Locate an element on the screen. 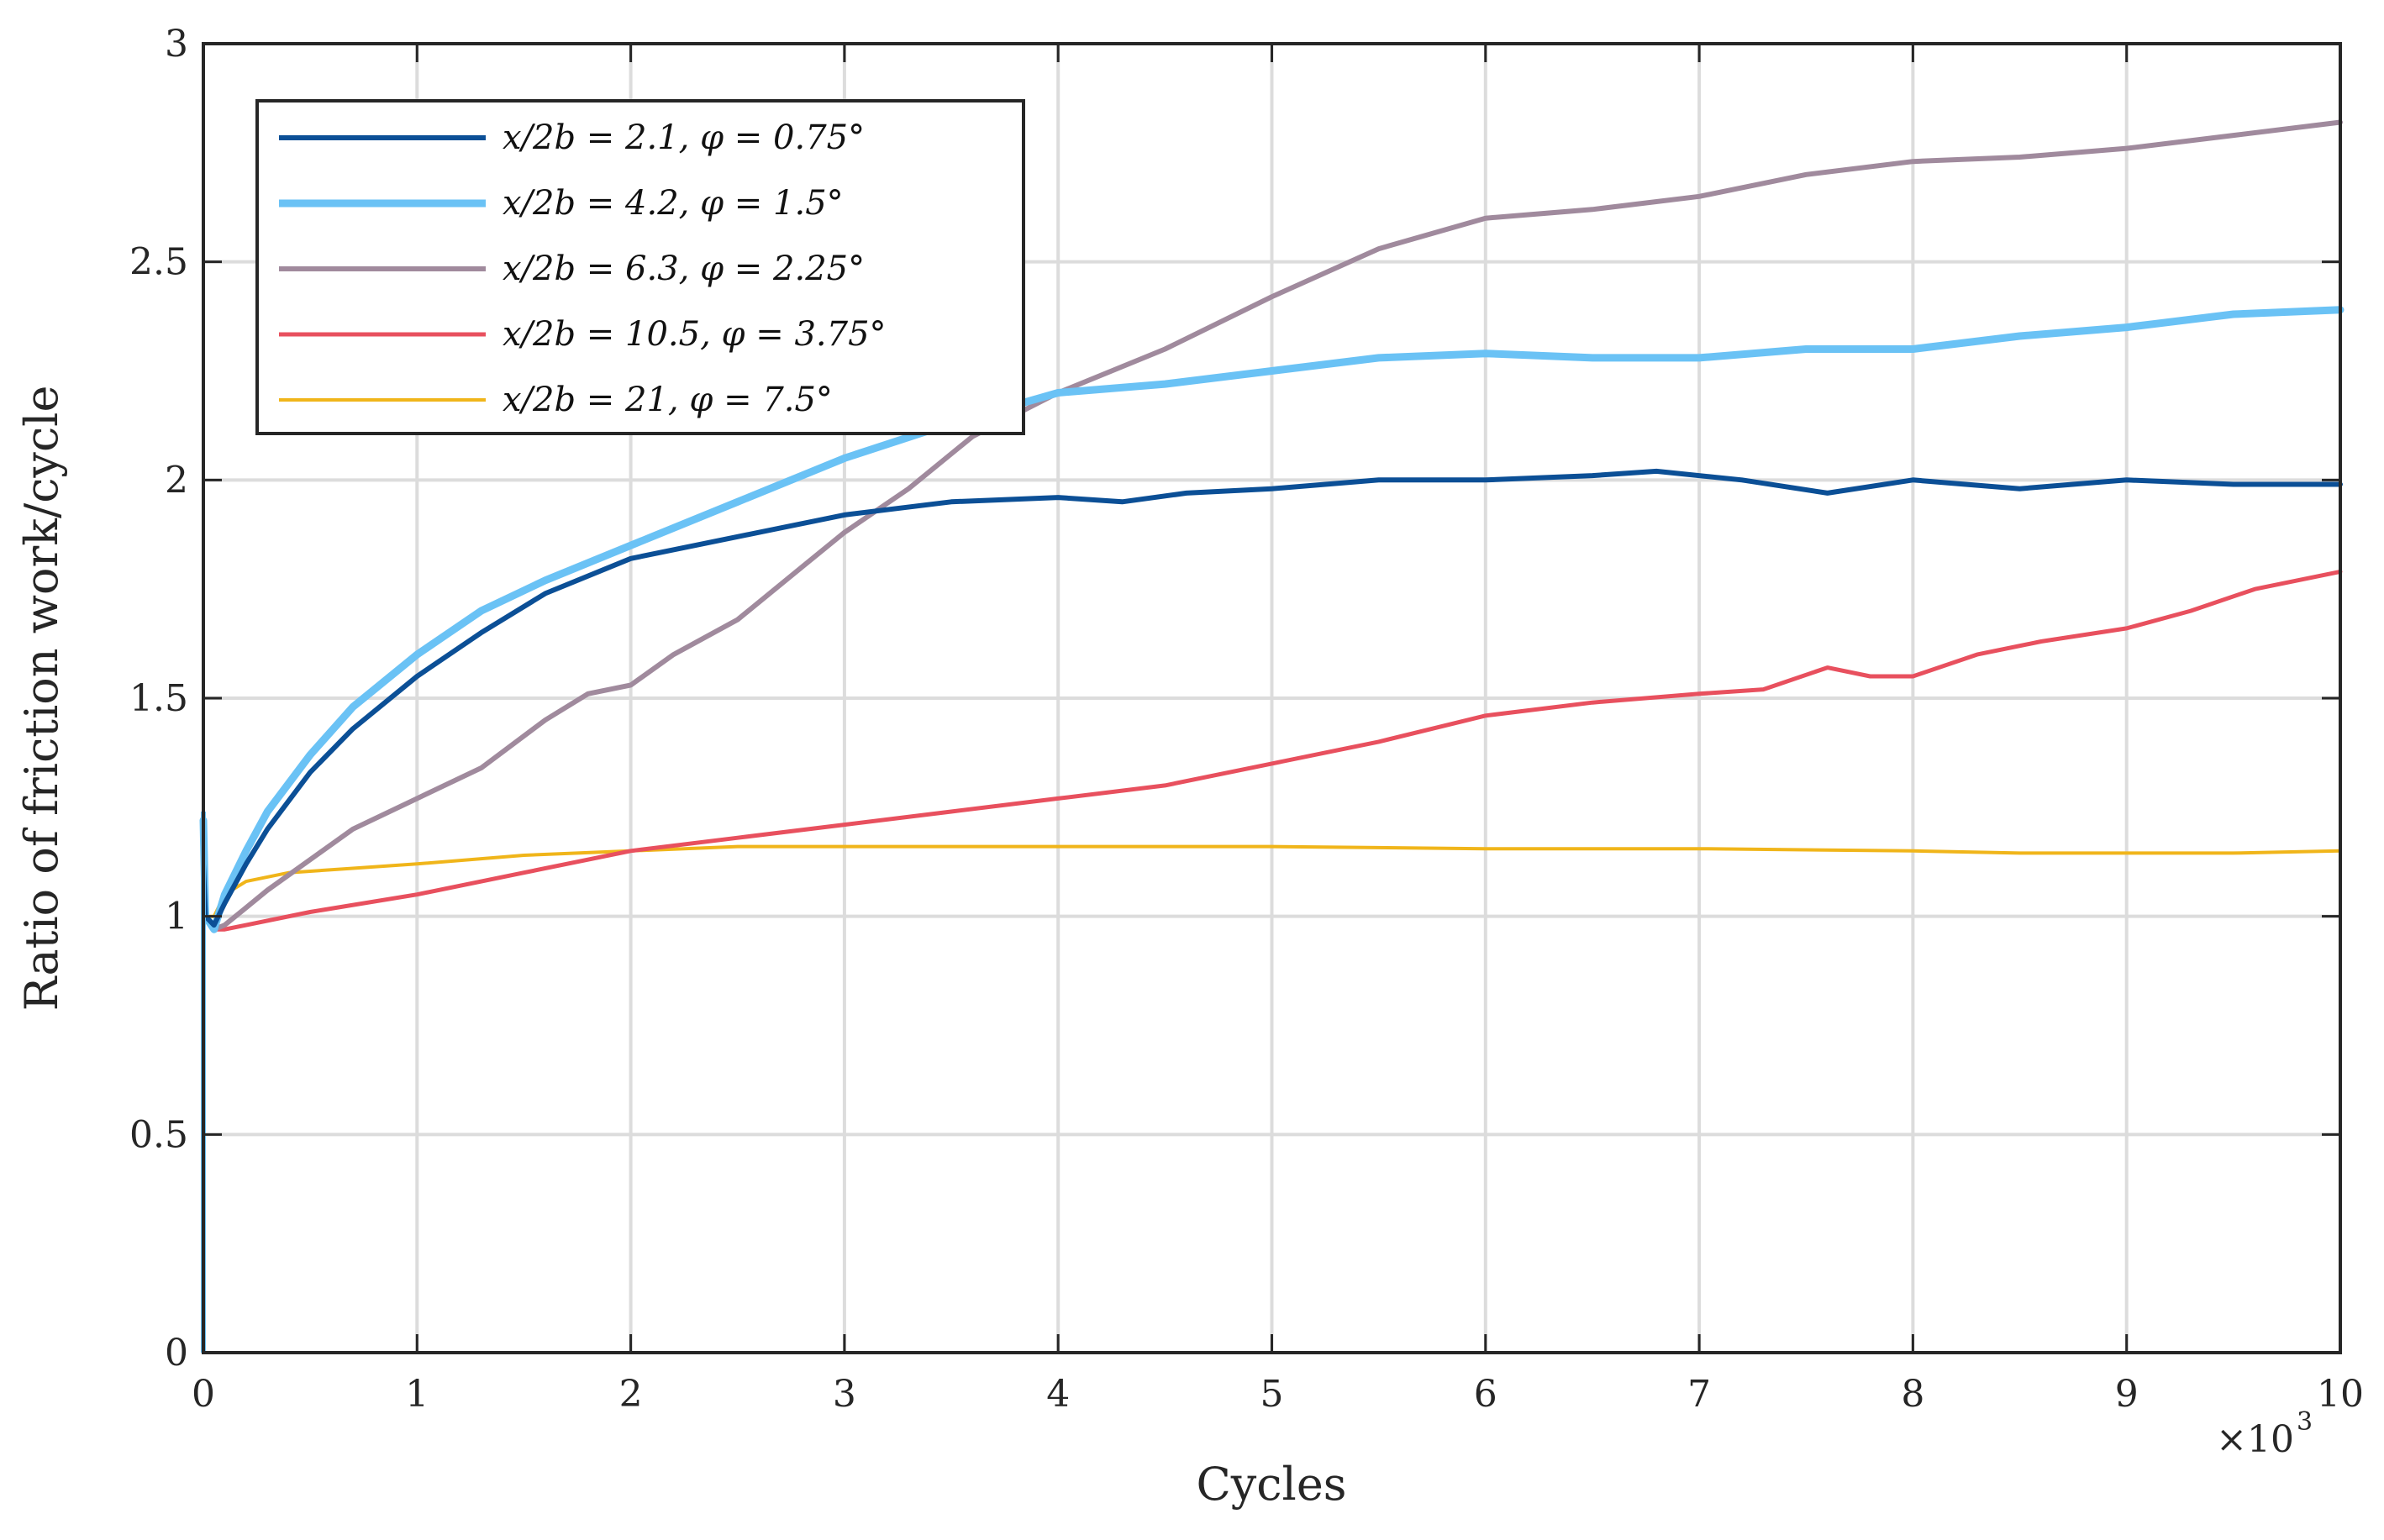 This screenshot has height=1540, width=2384. x-tick-label: 0 is located at coordinates (203, 1395).